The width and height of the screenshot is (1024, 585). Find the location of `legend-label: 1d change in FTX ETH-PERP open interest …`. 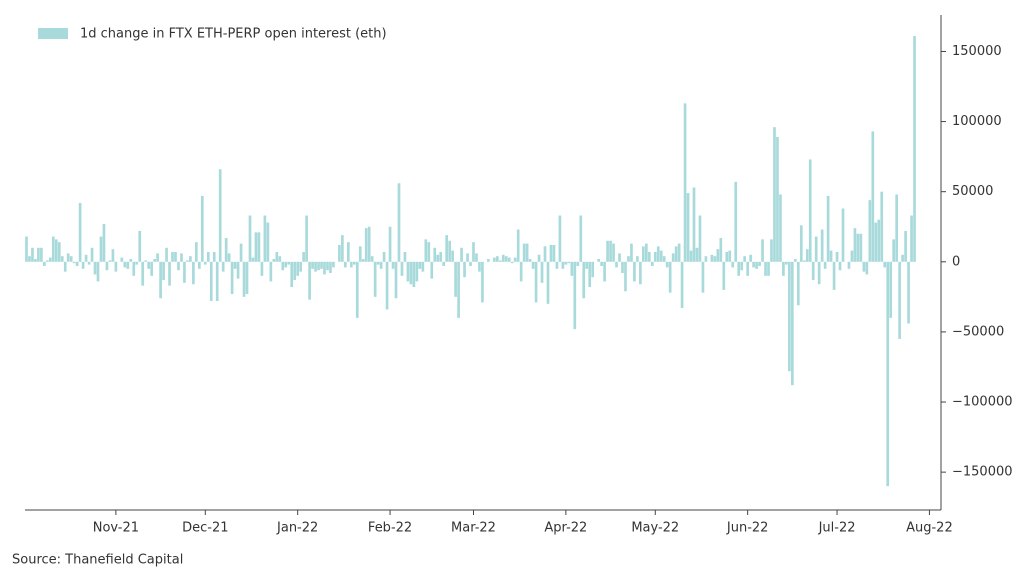

legend-label: 1d change in FTX ETH-PERP open interest … is located at coordinates (233, 34).